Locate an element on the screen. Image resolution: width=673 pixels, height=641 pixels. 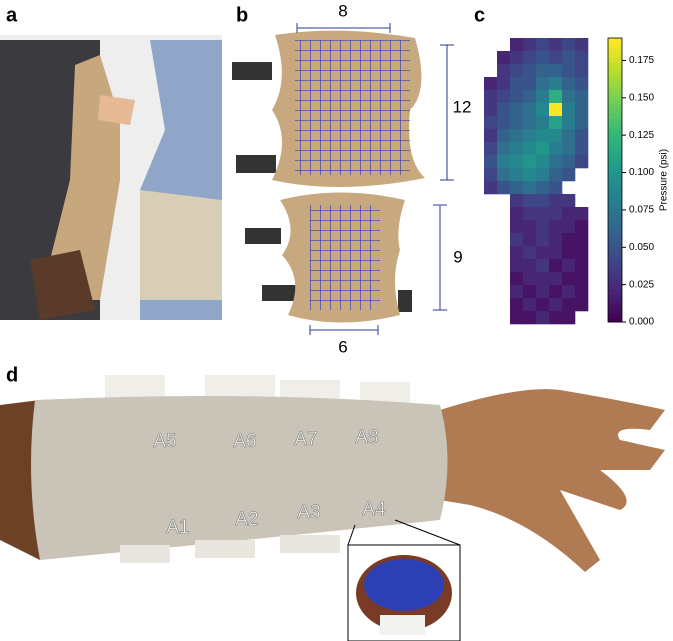
dim-label: 9 is located at coordinates (457, 256).